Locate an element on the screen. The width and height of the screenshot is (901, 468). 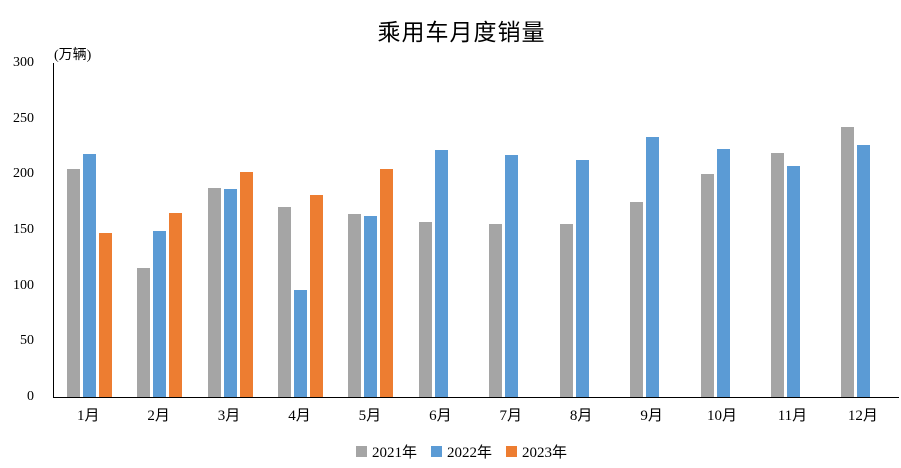
y-axis-unit-label: (万辆) is located at coordinates (73, 55).